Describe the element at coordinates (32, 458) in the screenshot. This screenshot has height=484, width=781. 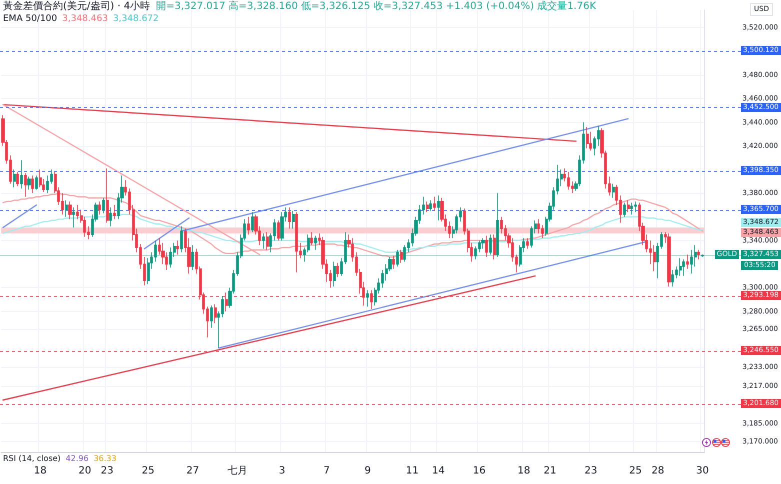
I see `text: RSI (14, close)` at that location.